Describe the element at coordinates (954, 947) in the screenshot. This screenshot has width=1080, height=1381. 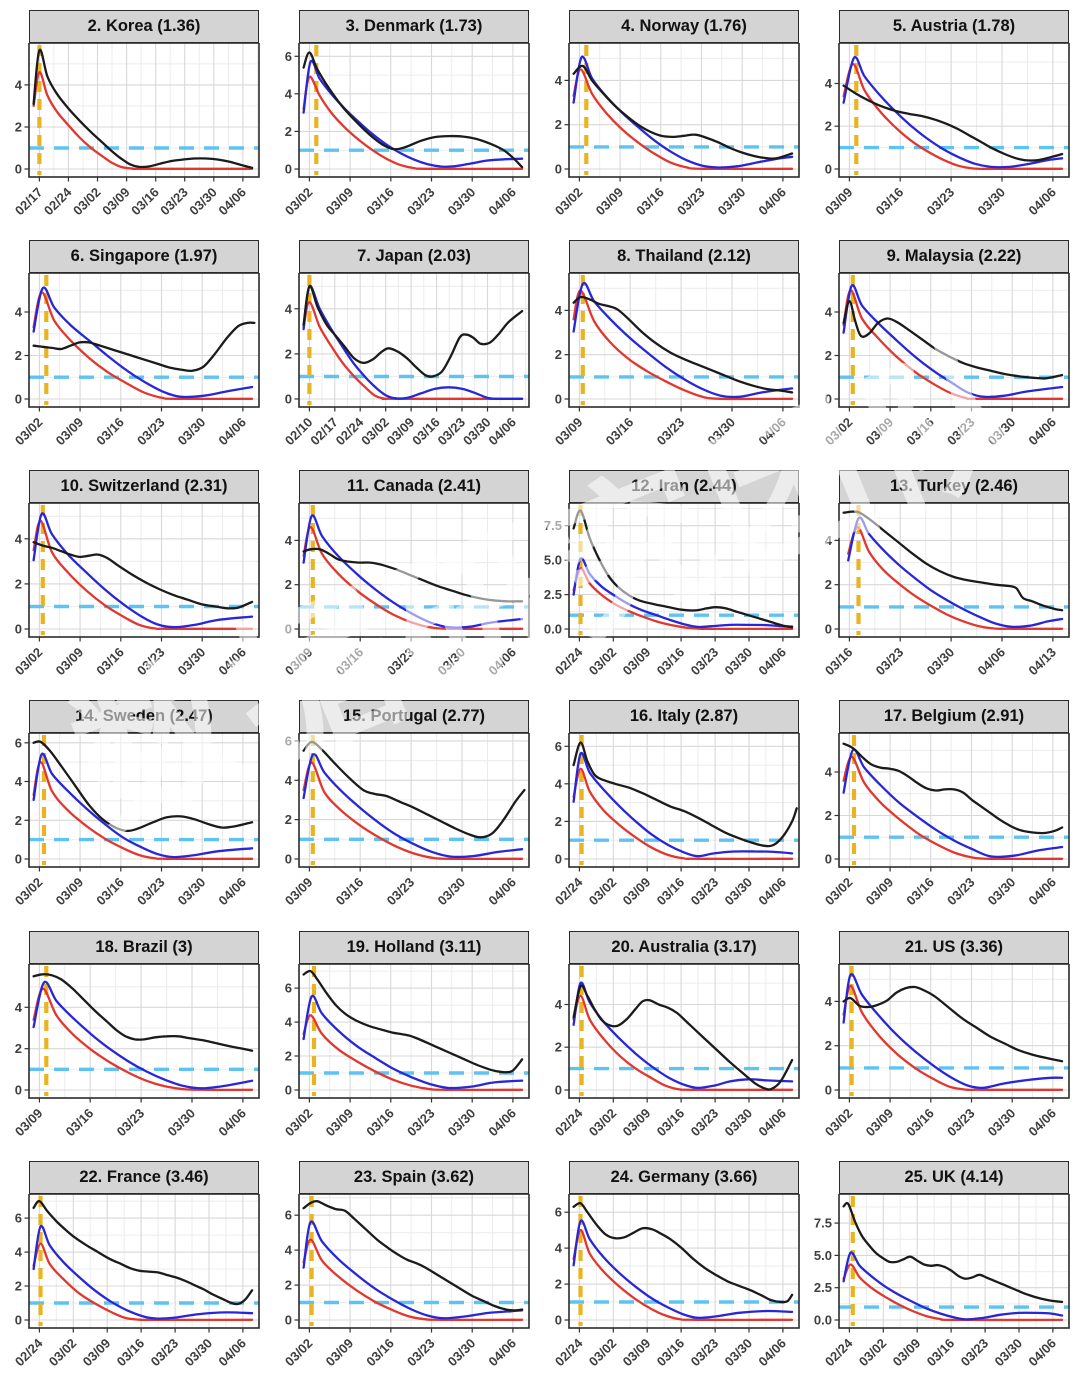
I see `panel-title: 21. US (3.36)` at that location.